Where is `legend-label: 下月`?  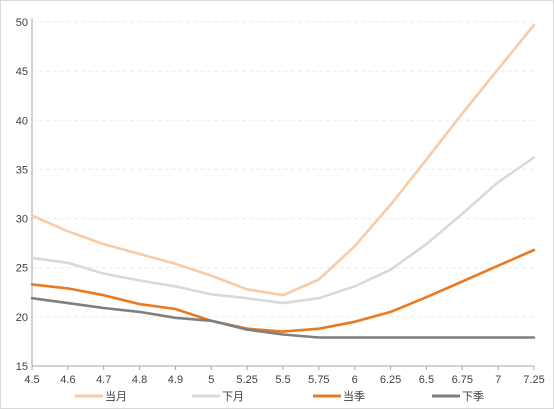
legend-label: 下月 is located at coordinates (233, 397).